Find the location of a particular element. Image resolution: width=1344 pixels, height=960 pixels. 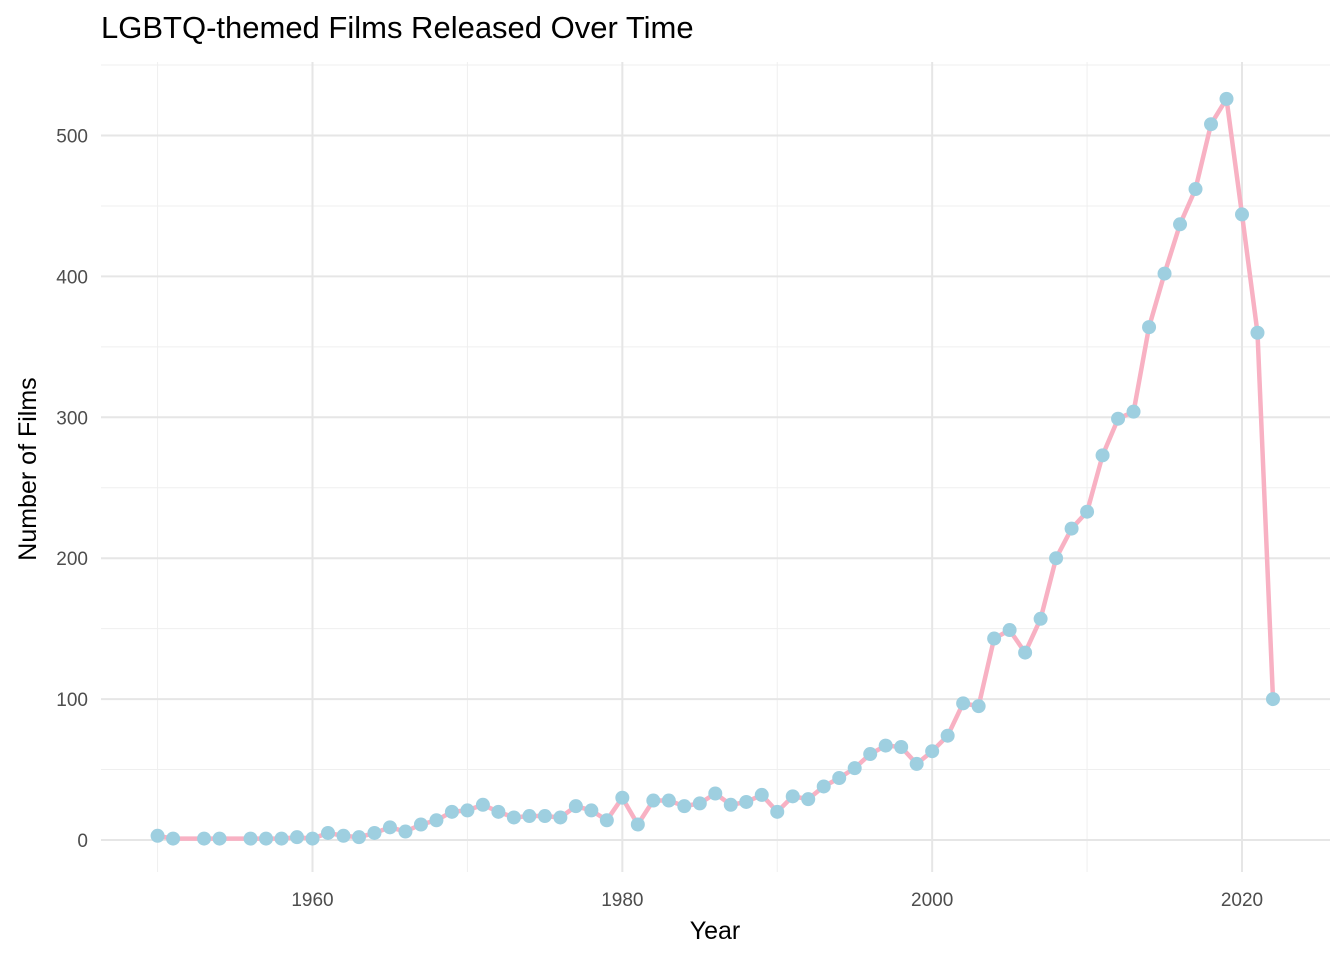

y-tick-label: 500 is located at coordinates (72, 137).